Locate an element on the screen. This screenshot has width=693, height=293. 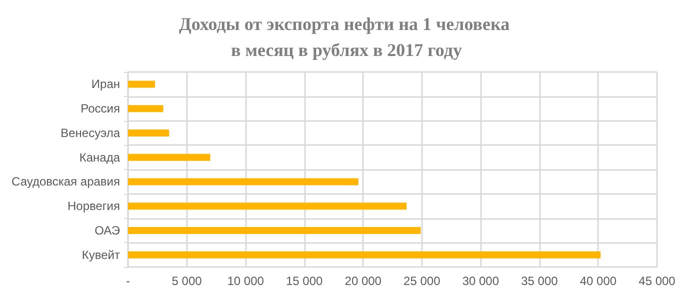
y-tick-label: Кувейт is located at coordinates (101, 255).